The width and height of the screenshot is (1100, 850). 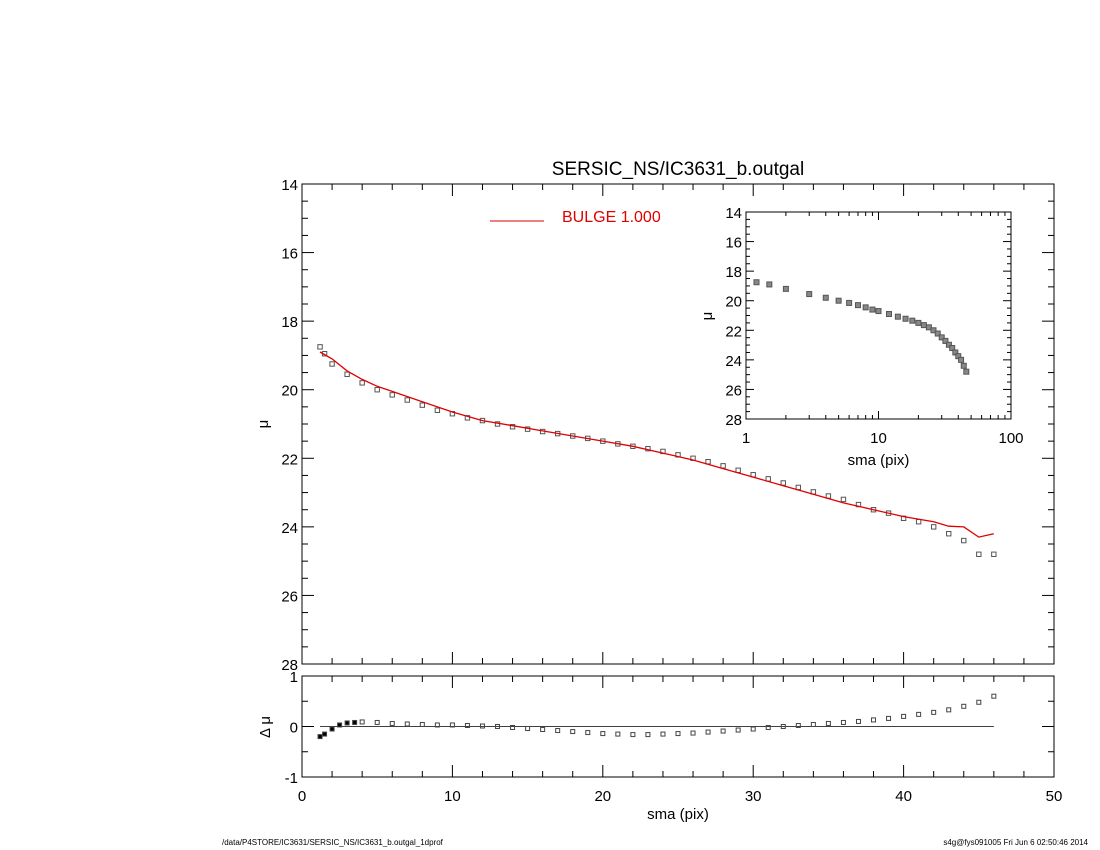 What do you see at coordinates (1010, 438) in the screenshot?
I see `x-tick-label: 100` at bounding box center [1010, 438].